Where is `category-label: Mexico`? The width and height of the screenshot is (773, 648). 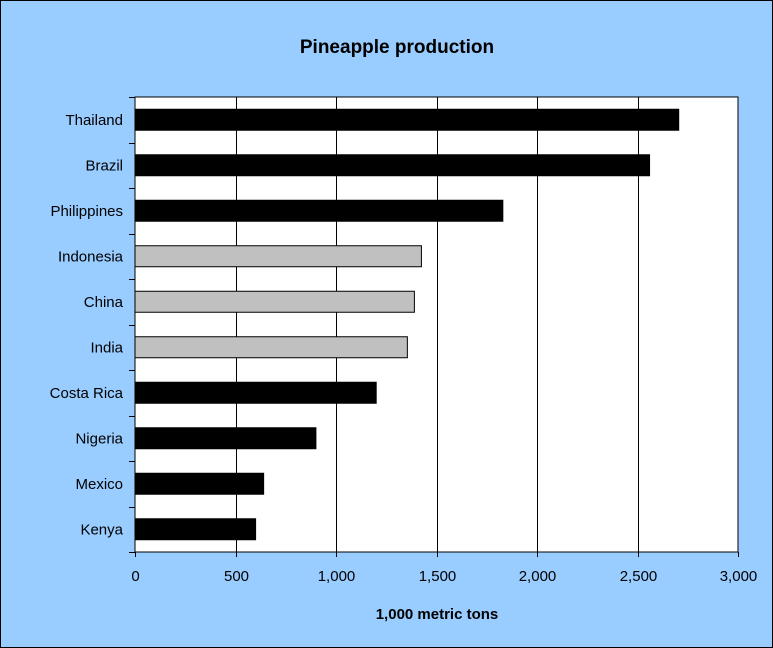 category-label: Mexico is located at coordinates (99, 484).